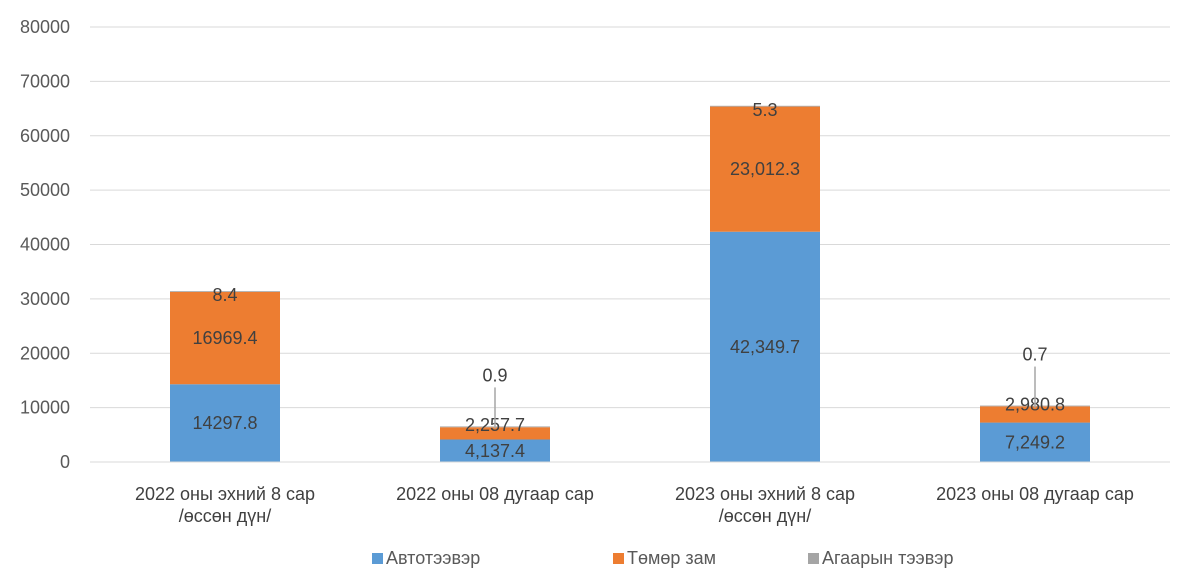 The height and width of the screenshot is (572, 1179). Describe the element at coordinates (224, 295) in the screenshot. I see `data-label: 8.4` at that location.